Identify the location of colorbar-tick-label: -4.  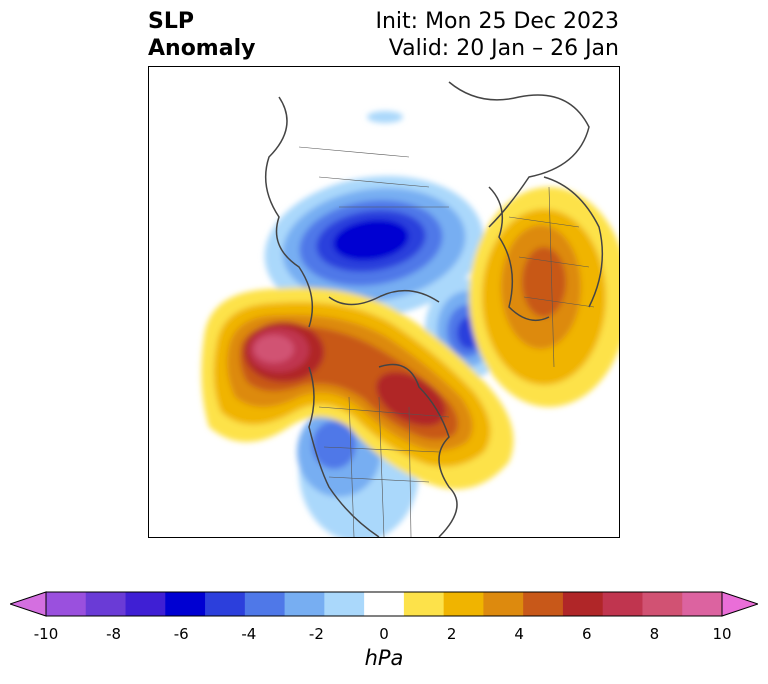
(249, 634).